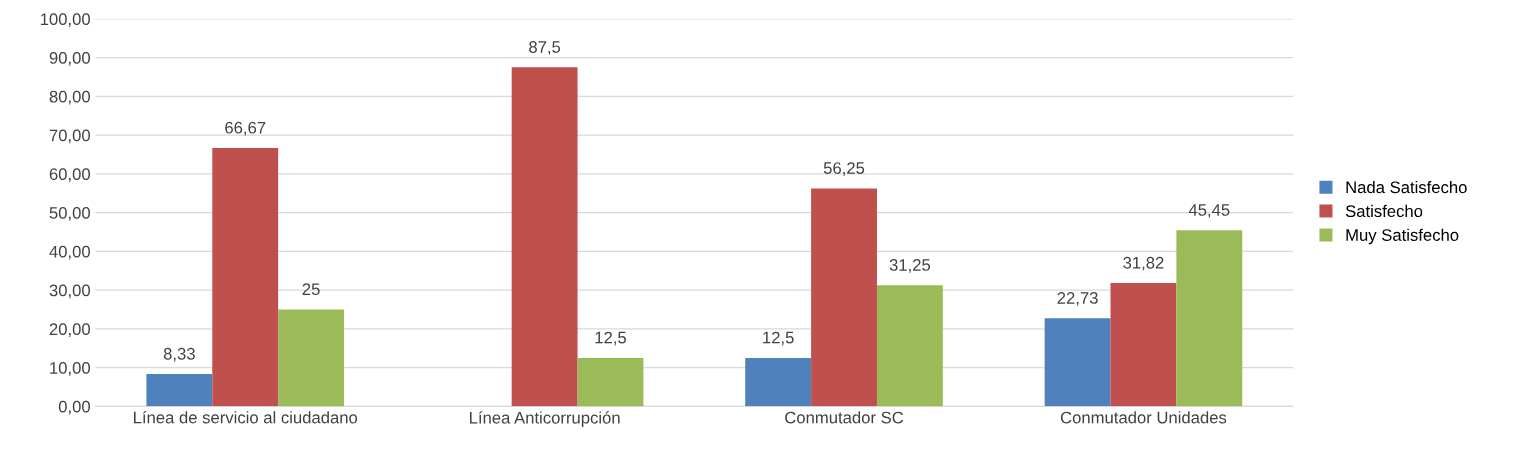 This screenshot has width=1516, height=449. Describe the element at coordinates (69, 252) in the screenshot. I see `y-tick-label: 40,00` at that location.